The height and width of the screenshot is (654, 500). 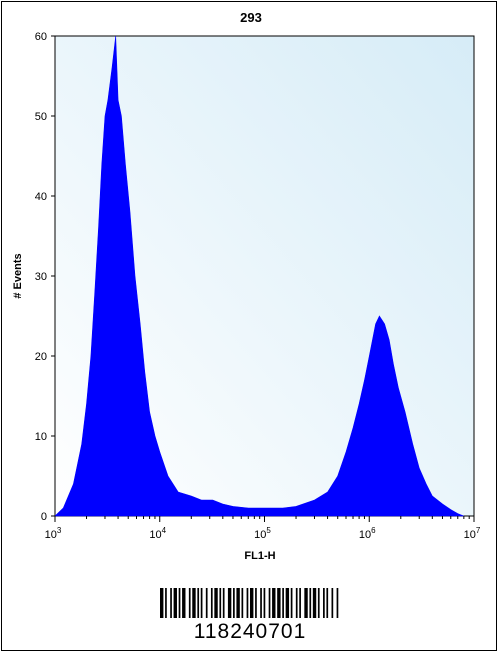 What do you see at coordinates (53, 533) in the screenshot?
I see `x-tick-label: 10³` at bounding box center [53, 533].